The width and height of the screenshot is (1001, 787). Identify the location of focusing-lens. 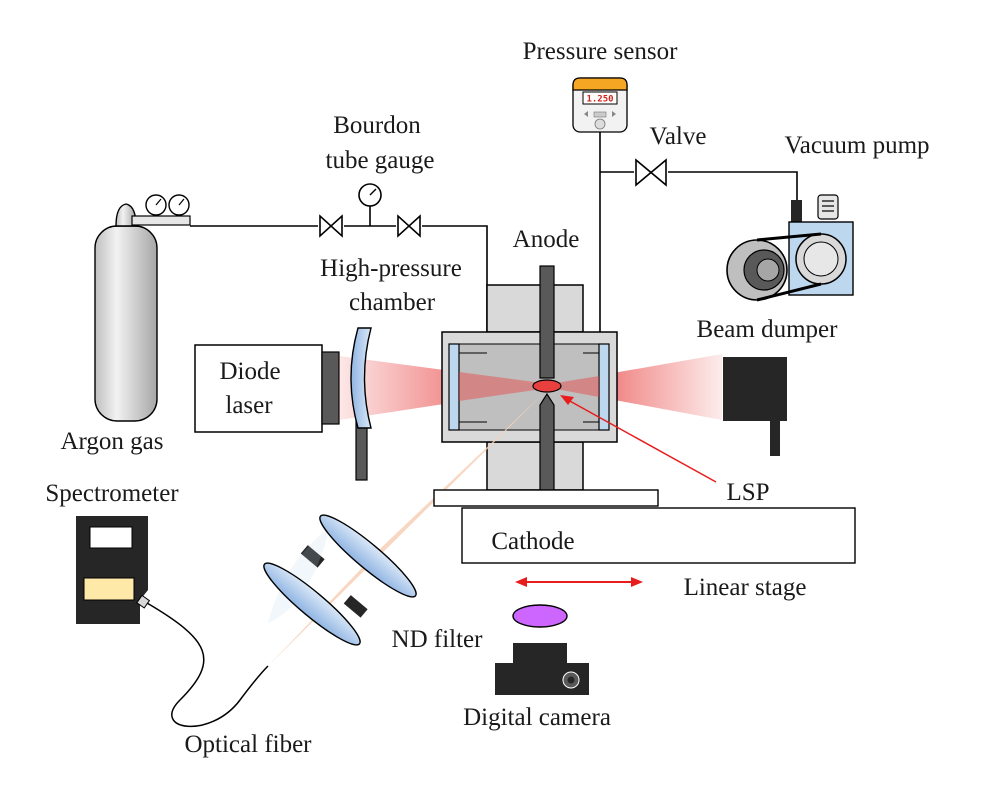
(361, 404).